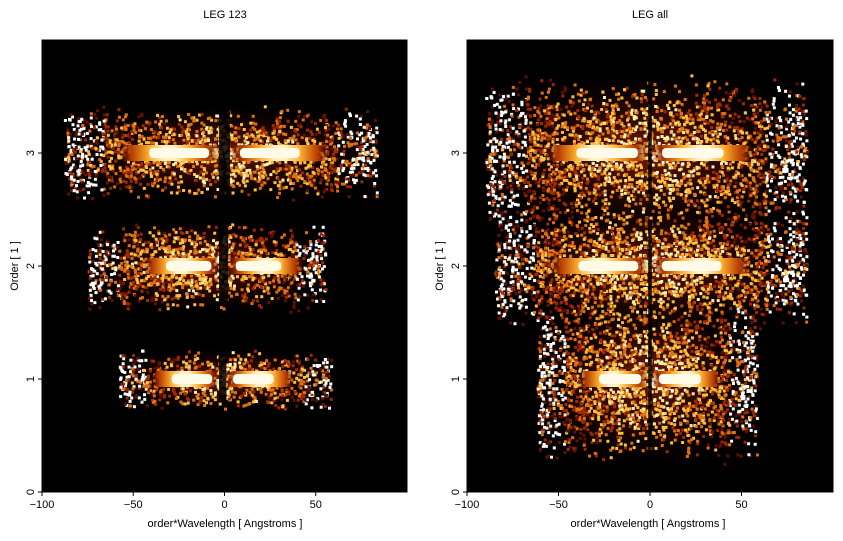 The height and width of the screenshot is (541, 843). What do you see at coordinates (188, 266) in the screenshot?
I see `band-core-highlight` at bounding box center [188, 266].